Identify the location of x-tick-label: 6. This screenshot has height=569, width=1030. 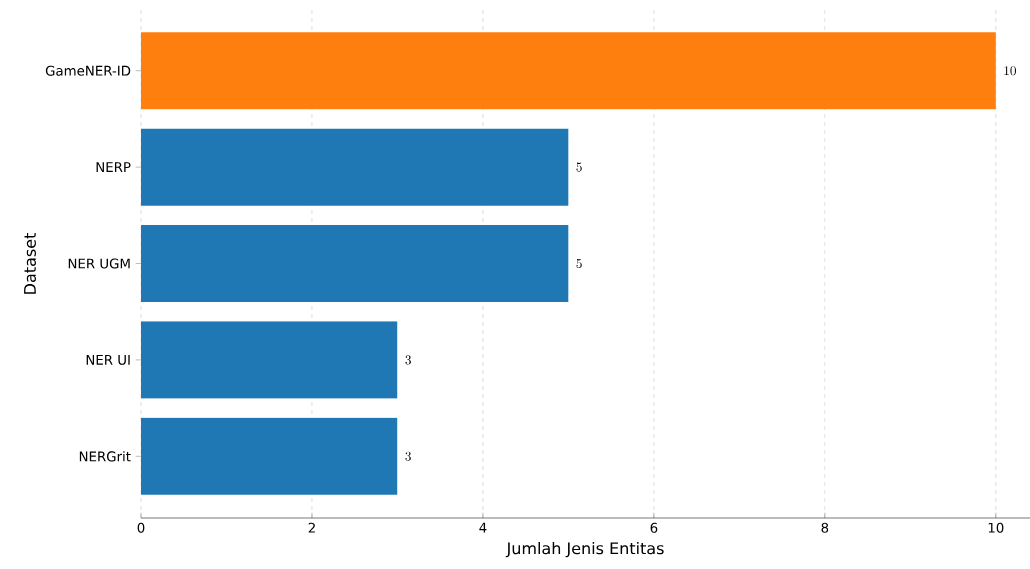
(654, 527).